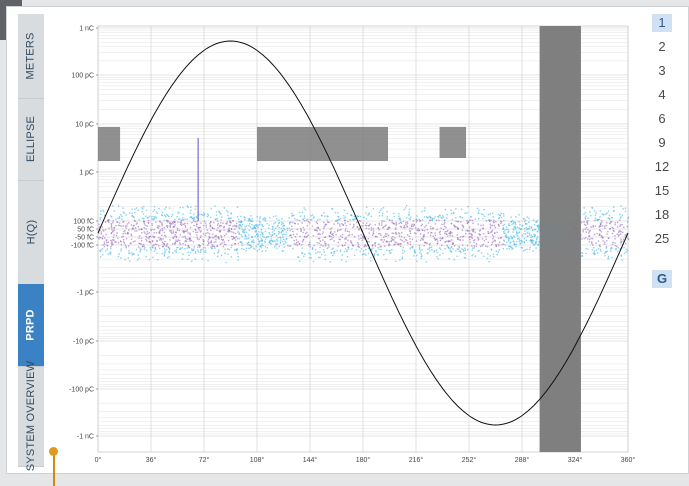  Describe the element at coordinates (662, 23) in the screenshot. I see `scale-item-1: 1` at that location.